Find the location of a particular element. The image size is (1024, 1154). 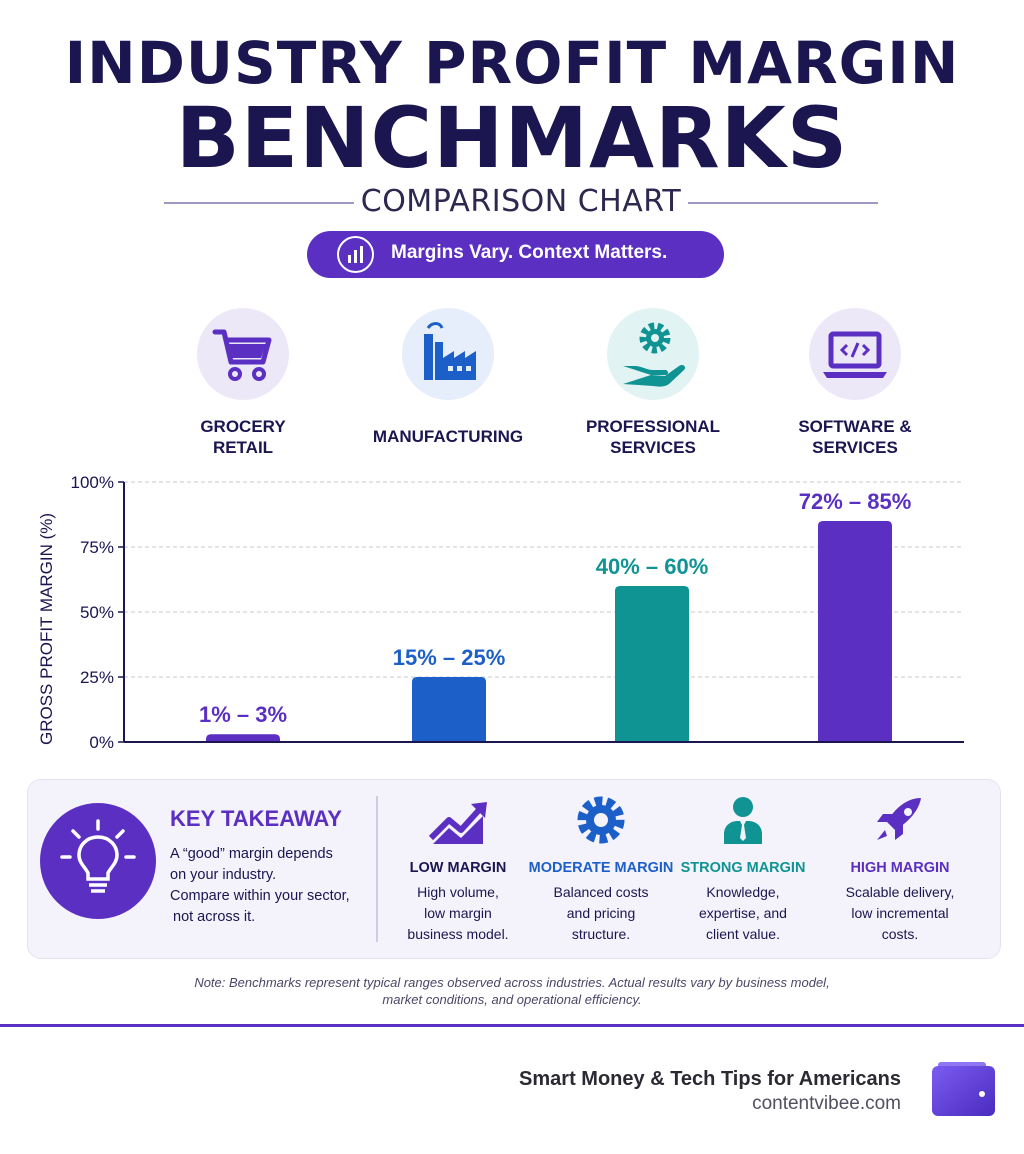

category-software-services: SOFTWARE & SERVICES is located at coordinates (855, 383).